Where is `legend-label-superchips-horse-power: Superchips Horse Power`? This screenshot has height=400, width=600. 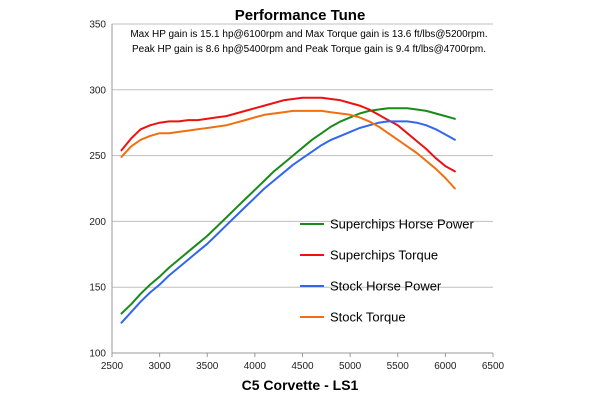 legend-label-superchips-horse-power: Superchips Horse Power is located at coordinates (402, 224).